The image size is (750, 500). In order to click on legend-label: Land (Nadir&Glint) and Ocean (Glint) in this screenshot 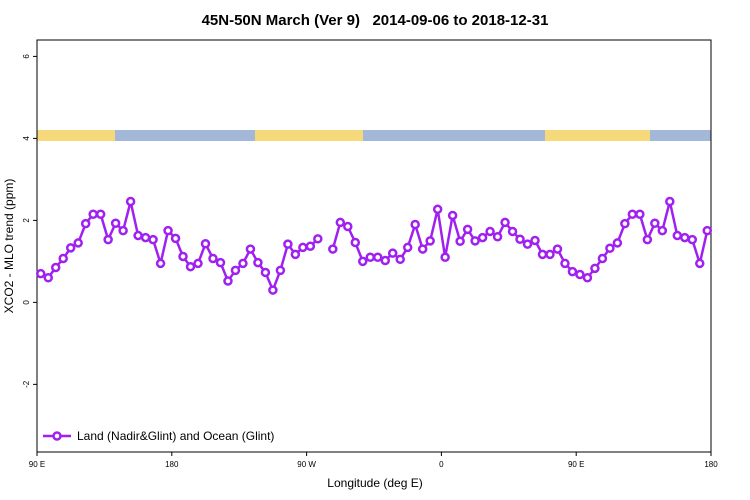, I will do `click(175, 436)`.